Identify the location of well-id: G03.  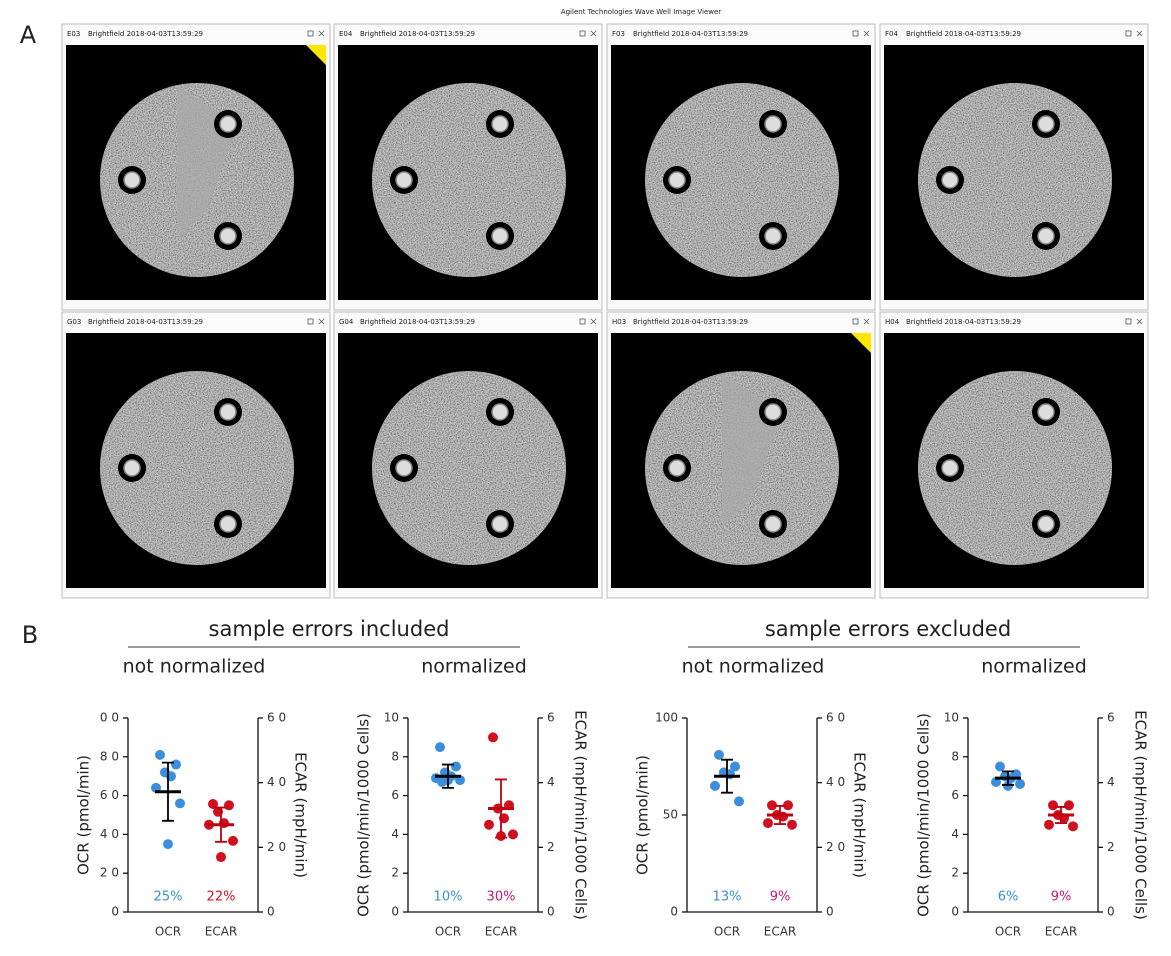
(74, 322).